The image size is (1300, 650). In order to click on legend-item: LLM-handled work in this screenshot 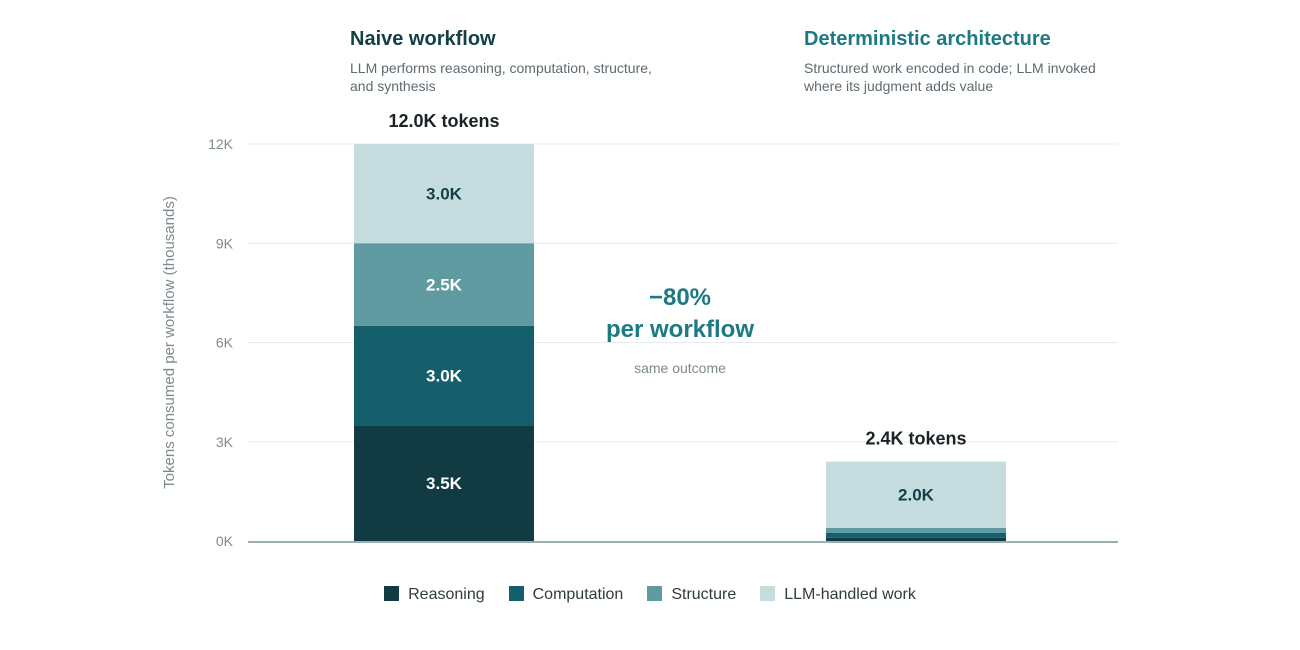, I will do `click(838, 595)`.